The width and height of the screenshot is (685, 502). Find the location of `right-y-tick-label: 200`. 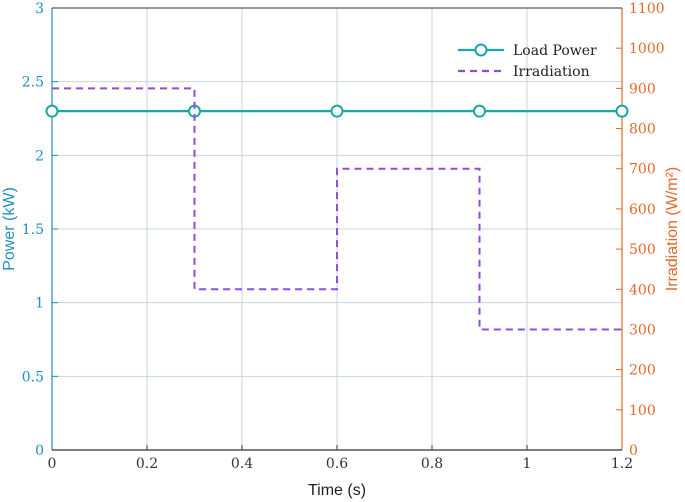

right-y-tick-label: 200 is located at coordinates (642, 371).